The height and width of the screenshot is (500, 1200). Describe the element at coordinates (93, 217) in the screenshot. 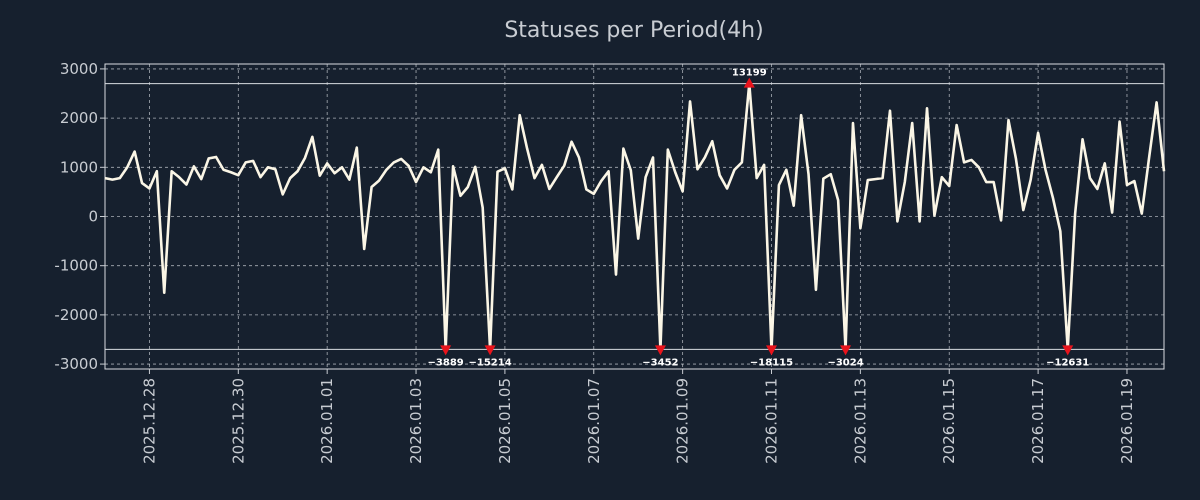

I see `y-tick-label: 0` at that location.